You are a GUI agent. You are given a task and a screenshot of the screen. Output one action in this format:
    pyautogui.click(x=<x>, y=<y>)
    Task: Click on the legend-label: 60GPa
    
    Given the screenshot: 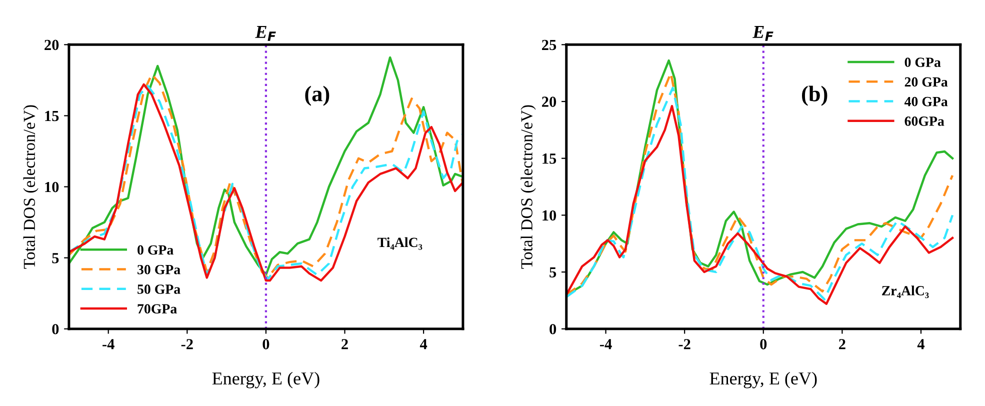 What is the action you would take?
    pyautogui.click(x=924, y=121)
    